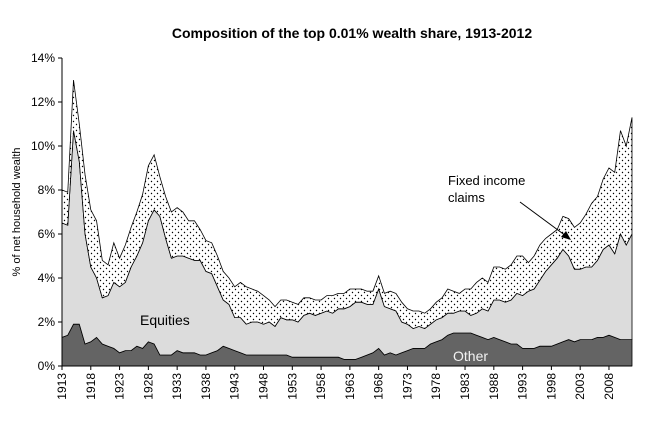  Describe the element at coordinates (487, 189) in the screenshot. I see `series-label: Fixed income claims` at that location.